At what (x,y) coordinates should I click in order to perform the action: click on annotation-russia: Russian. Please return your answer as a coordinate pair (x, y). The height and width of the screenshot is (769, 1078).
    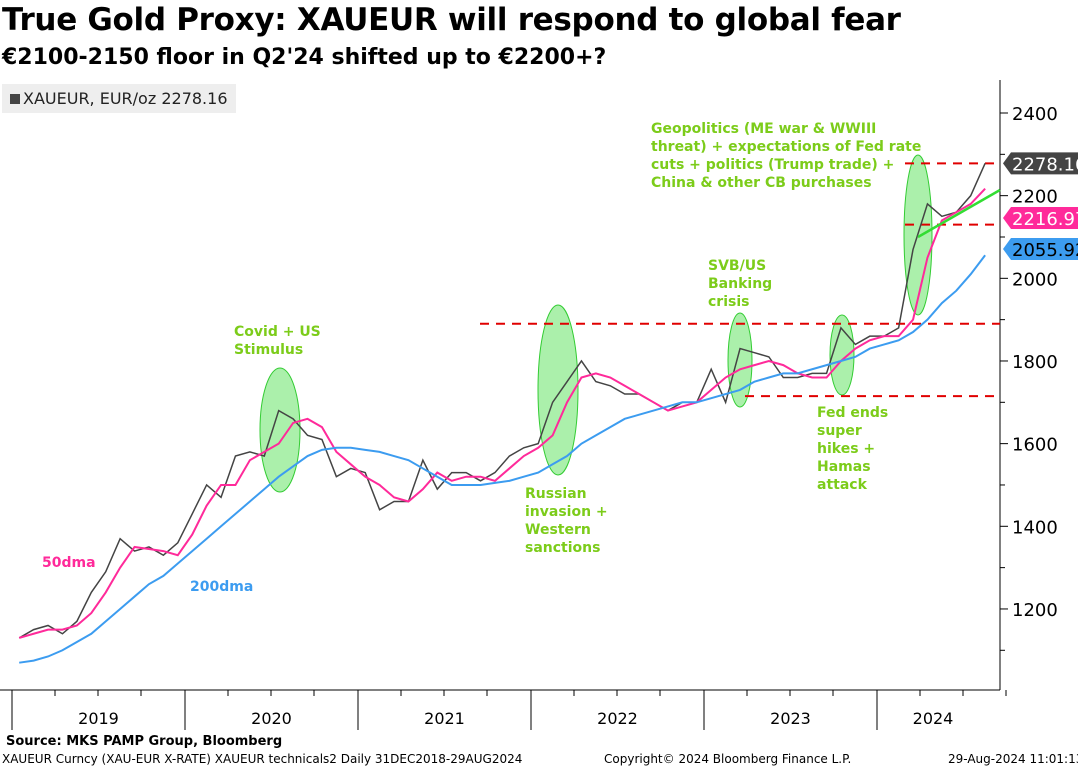
    Looking at the image, I should click on (556, 494).